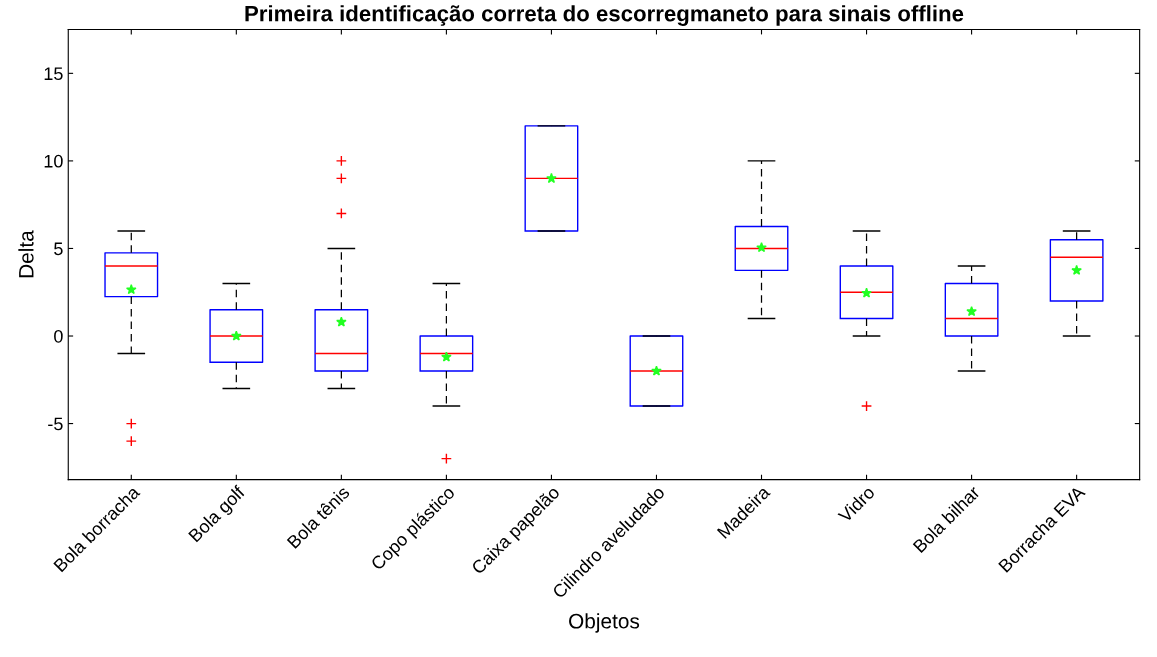 This screenshot has height=657, width=1157. What do you see at coordinates (58, 336) in the screenshot?
I see `y-tick-label: 0` at bounding box center [58, 336].